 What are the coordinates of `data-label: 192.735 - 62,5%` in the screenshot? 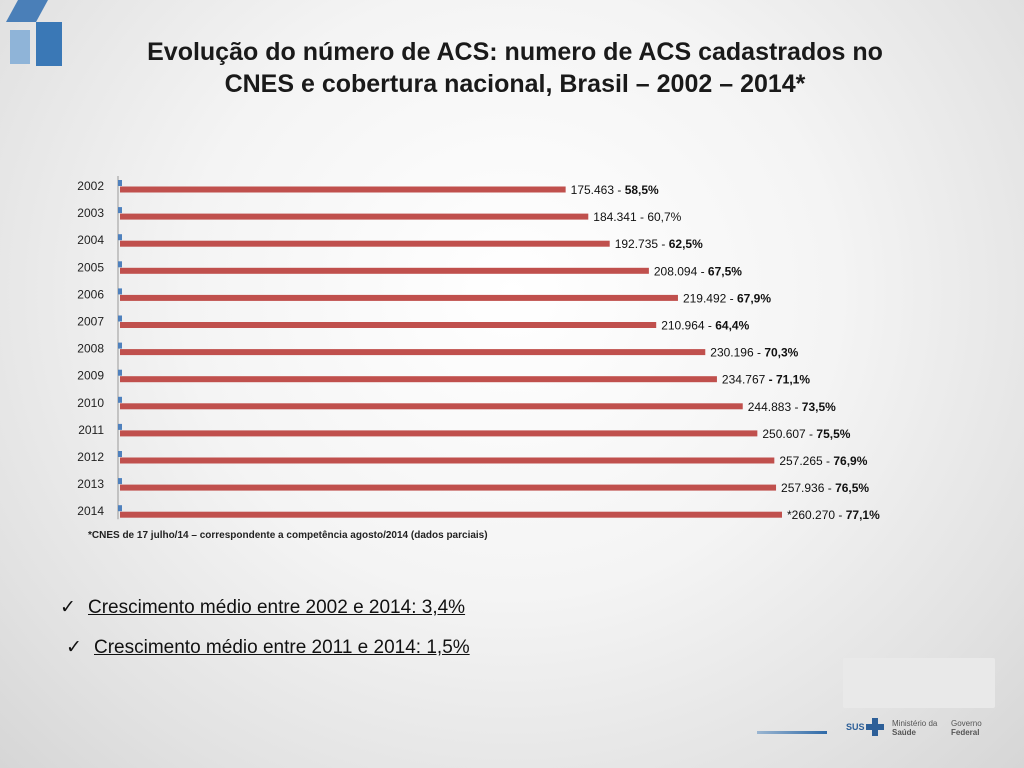 It's located at (659, 244).